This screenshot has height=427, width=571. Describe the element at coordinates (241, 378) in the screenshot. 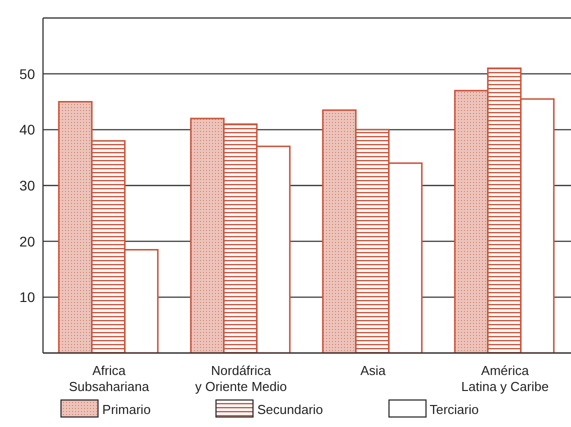

I see `x-tick-label: Nordáfrica y Oriente Medio` at that location.